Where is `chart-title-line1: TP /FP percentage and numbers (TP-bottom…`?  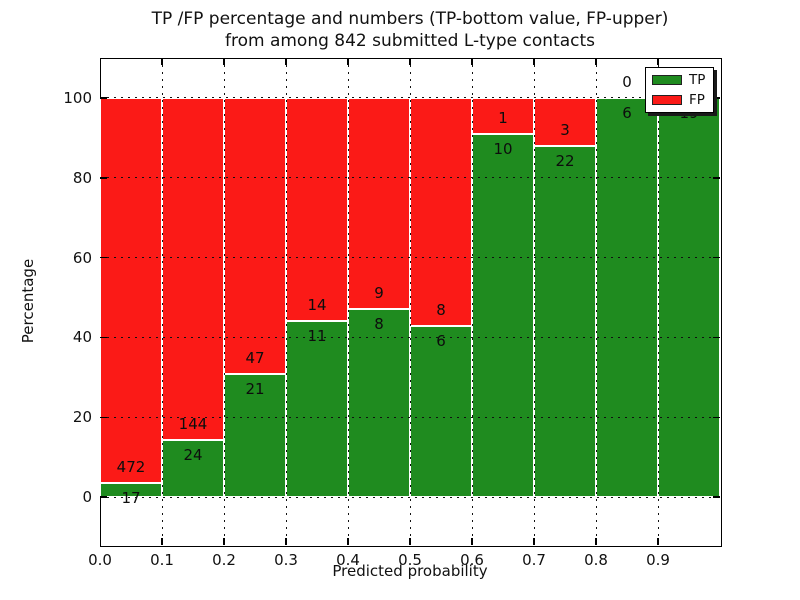
chart-title-line1: TP /FP percentage and numbers (TP-bottom… is located at coordinates (410, 19).